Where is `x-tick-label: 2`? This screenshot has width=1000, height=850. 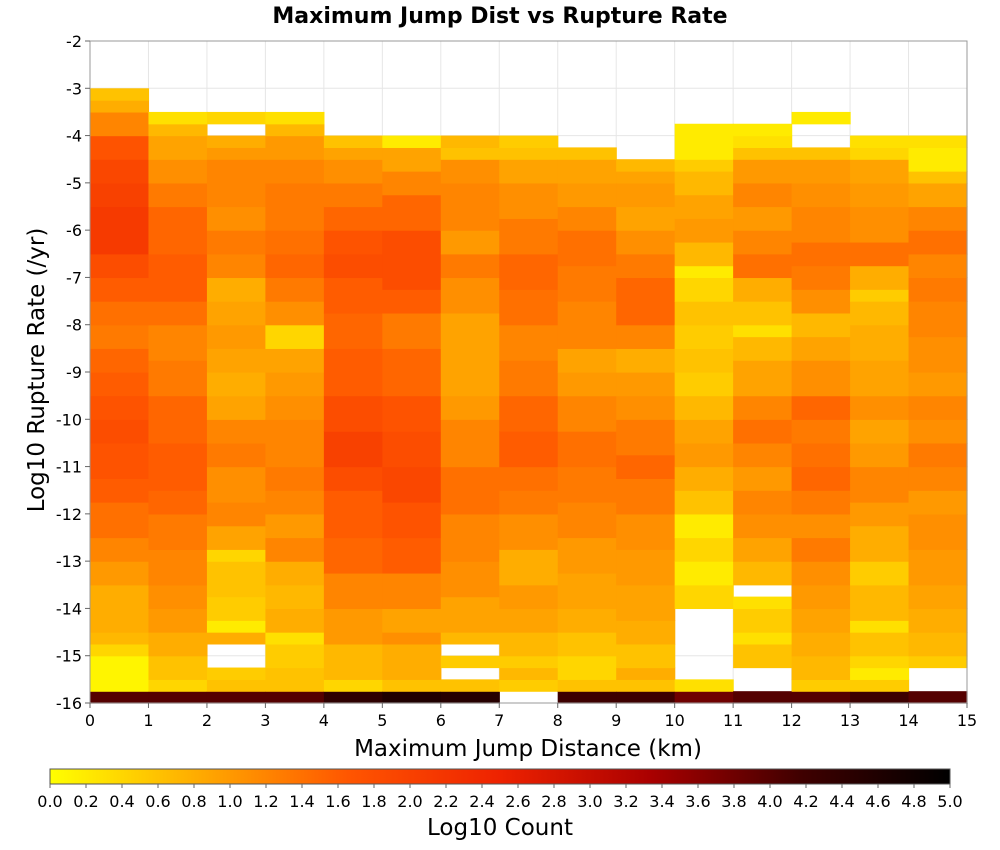 x-tick-label: 2 is located at coordinates (207, 720).